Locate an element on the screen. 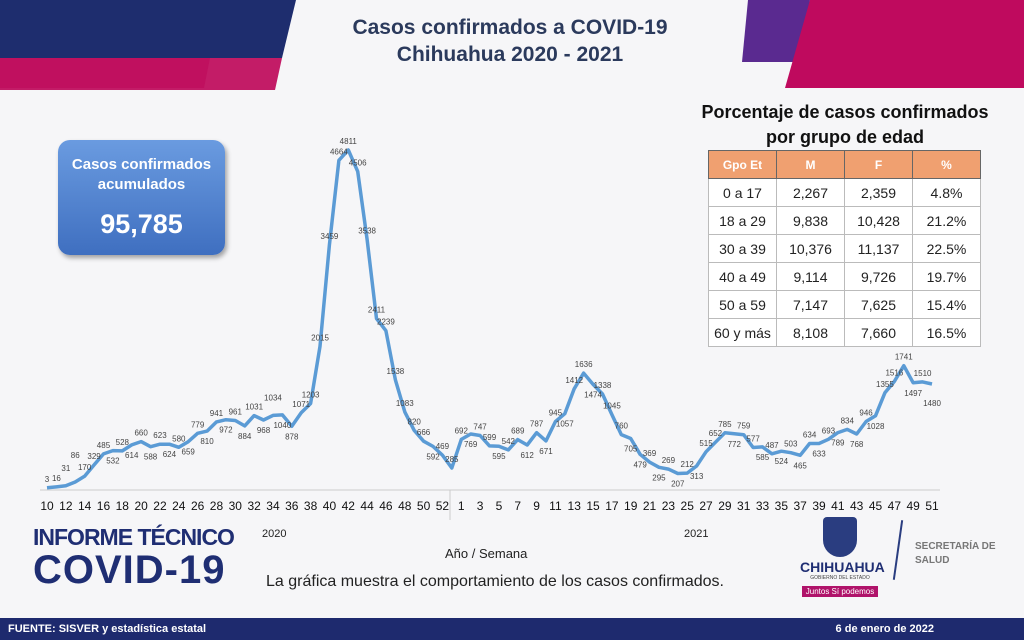 This screenshot has width=1024, height=640. x-tick-label: 43 is located at coordinates (857, 506).